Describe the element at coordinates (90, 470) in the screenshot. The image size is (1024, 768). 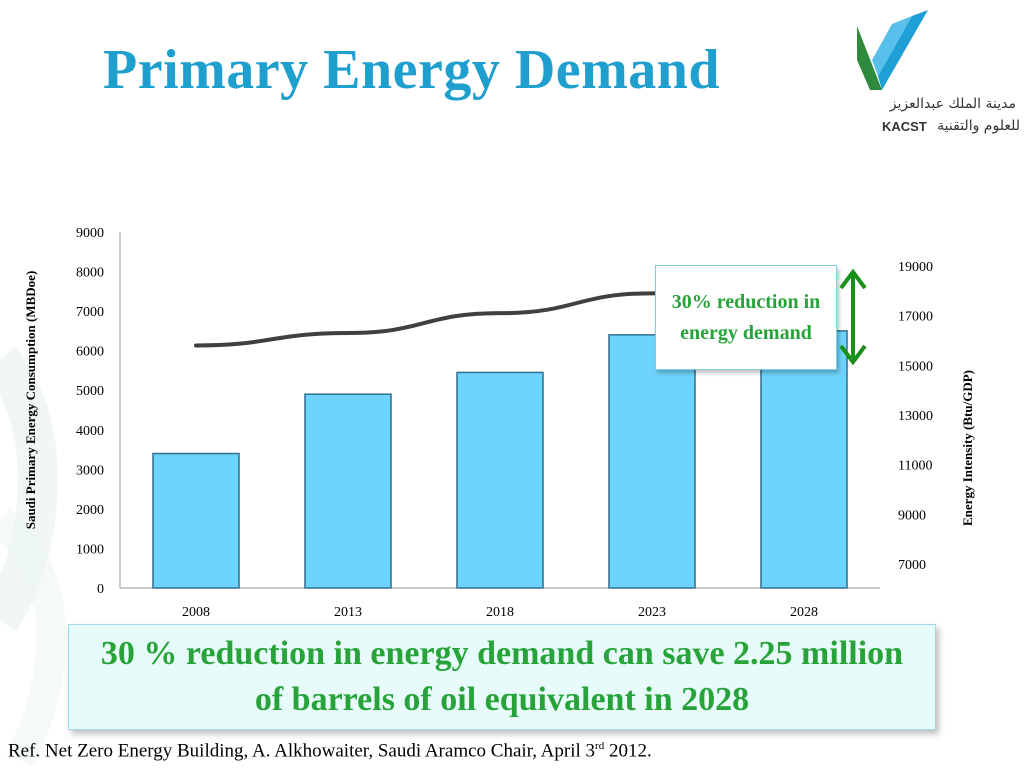
I see `y-tick-label: 3000` at that location.